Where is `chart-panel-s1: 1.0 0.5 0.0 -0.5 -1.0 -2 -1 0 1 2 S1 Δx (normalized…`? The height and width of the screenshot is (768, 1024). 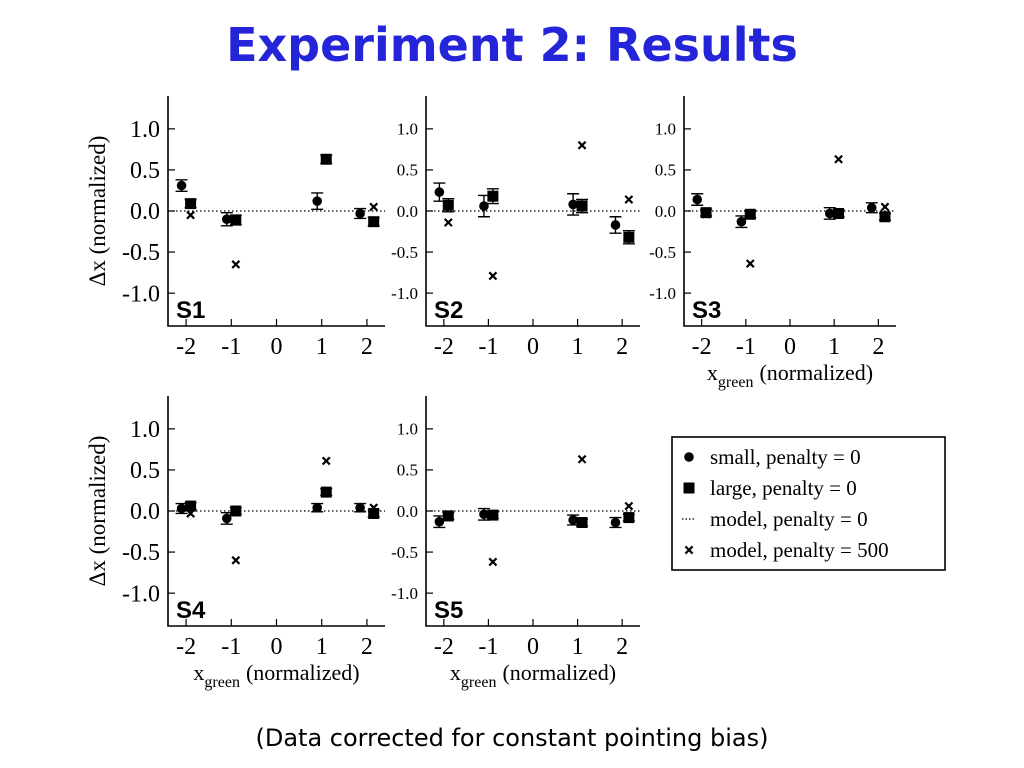 chart-panel-s1: 1.0 0.5 0.0 -0.5 -1.0 -2 -1 0 1 2 S1 Δx (normalized… is located at coordinates (235, 228).